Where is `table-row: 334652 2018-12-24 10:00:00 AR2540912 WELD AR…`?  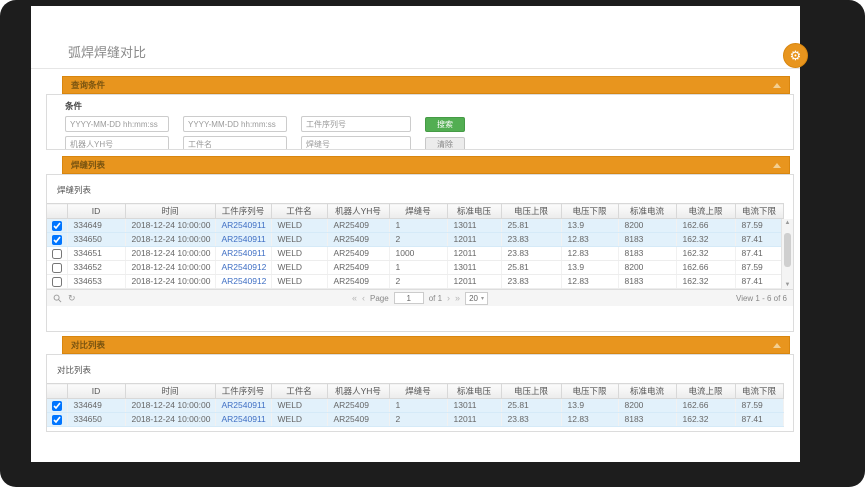
table-row: 334652 2018-12-24 10:00:00 AR2540912 WELD AR… is located at coordinates (415, 267).